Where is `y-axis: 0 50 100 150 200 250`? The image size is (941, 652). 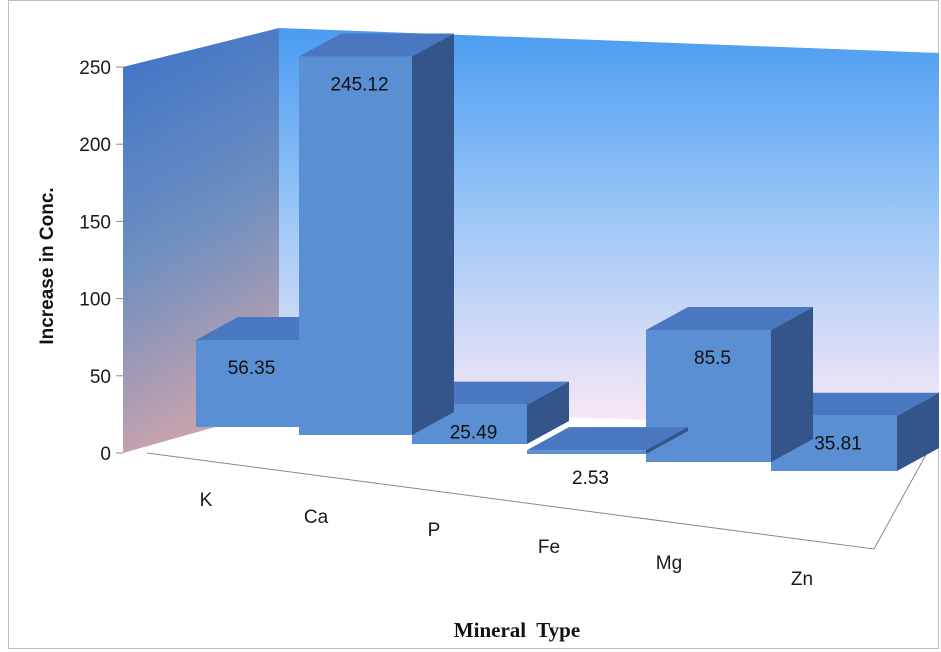
y-axis: 0 50 100 150 200 250 is located at coordinates (101, 261).